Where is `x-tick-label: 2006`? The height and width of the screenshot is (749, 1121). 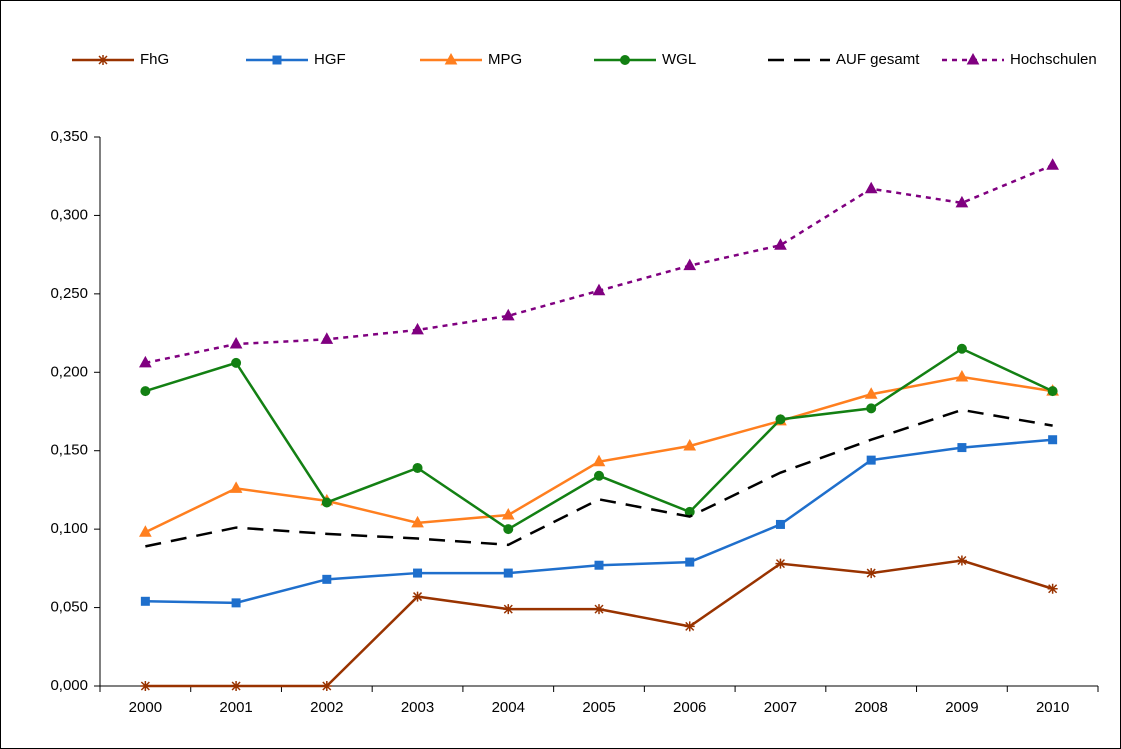
x-tick-label: 2006 is located at coordinates (689, 707).